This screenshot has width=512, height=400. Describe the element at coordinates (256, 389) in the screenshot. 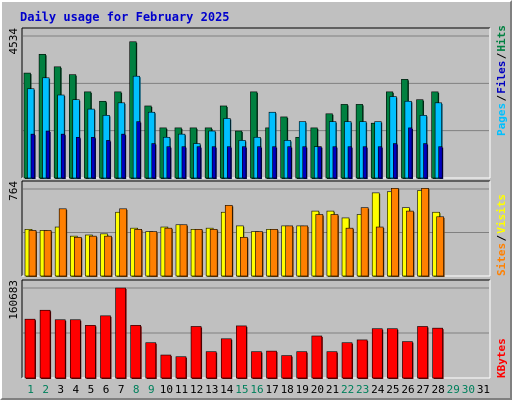

I see `day-label-16: 16` at that location.